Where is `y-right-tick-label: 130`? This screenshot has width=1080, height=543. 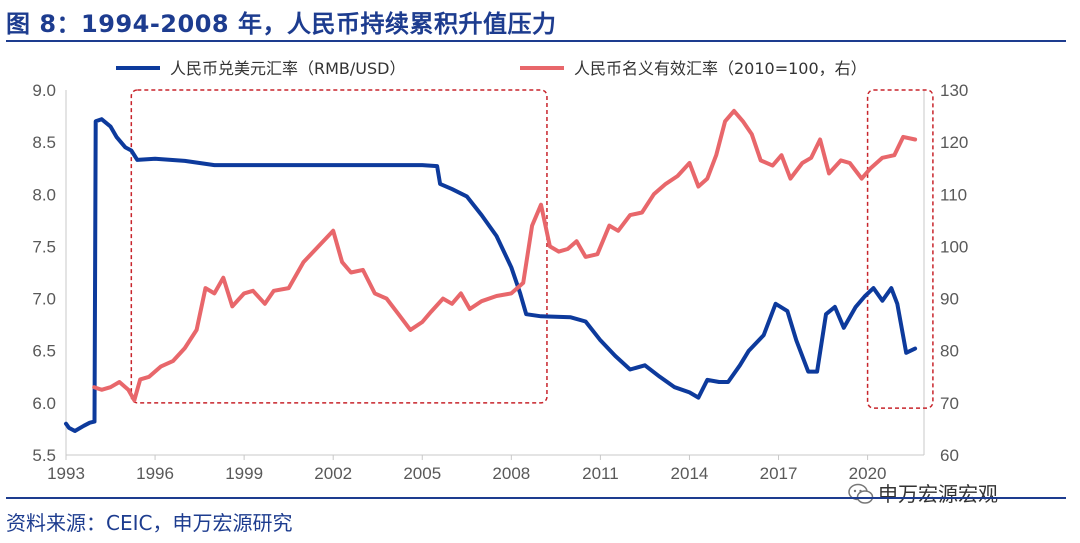 y-right-tick-label: 130 is located at coordinates (954, 90).